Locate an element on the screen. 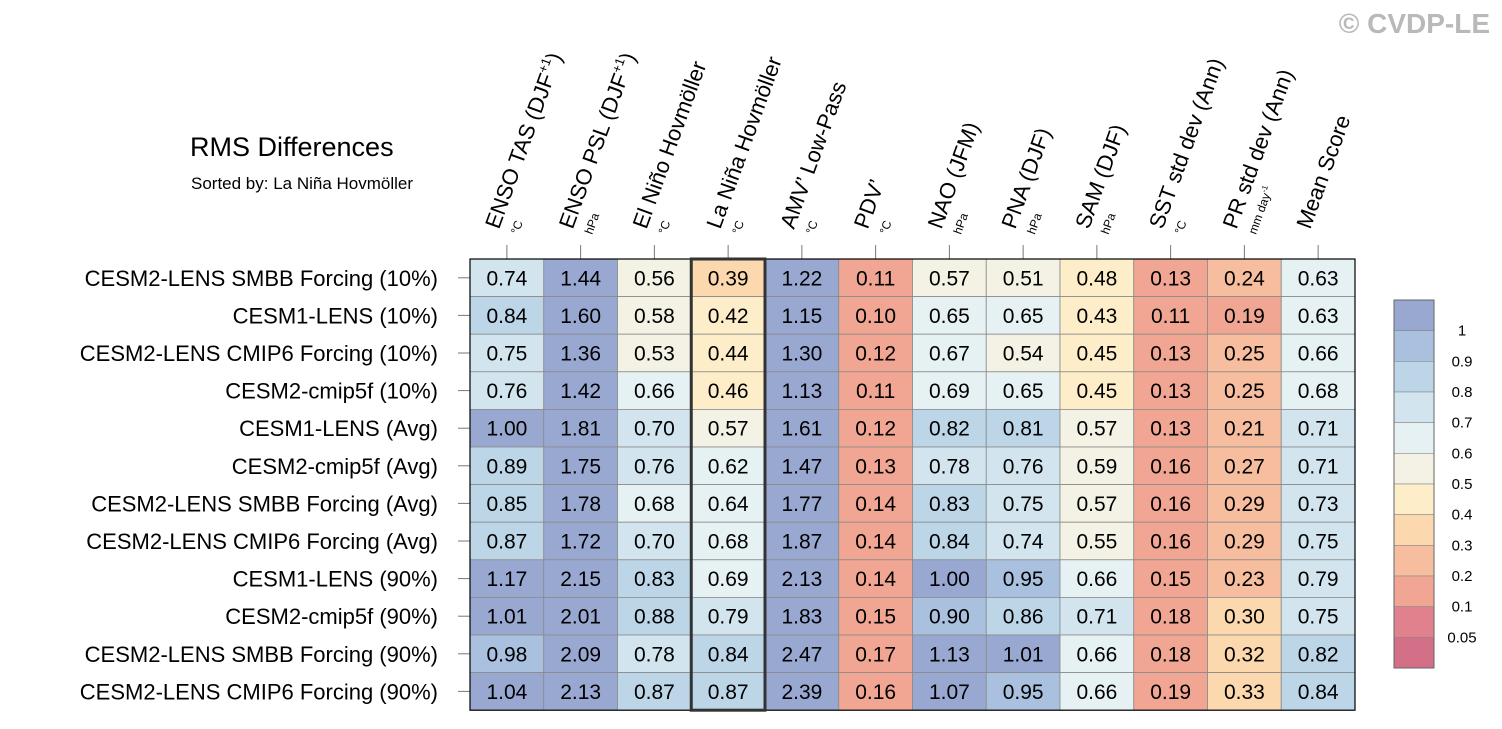 Image resolution: width=1502 pixels, height=729 pixels. cell-value: 0.64 is located at coordinates (728, 504).